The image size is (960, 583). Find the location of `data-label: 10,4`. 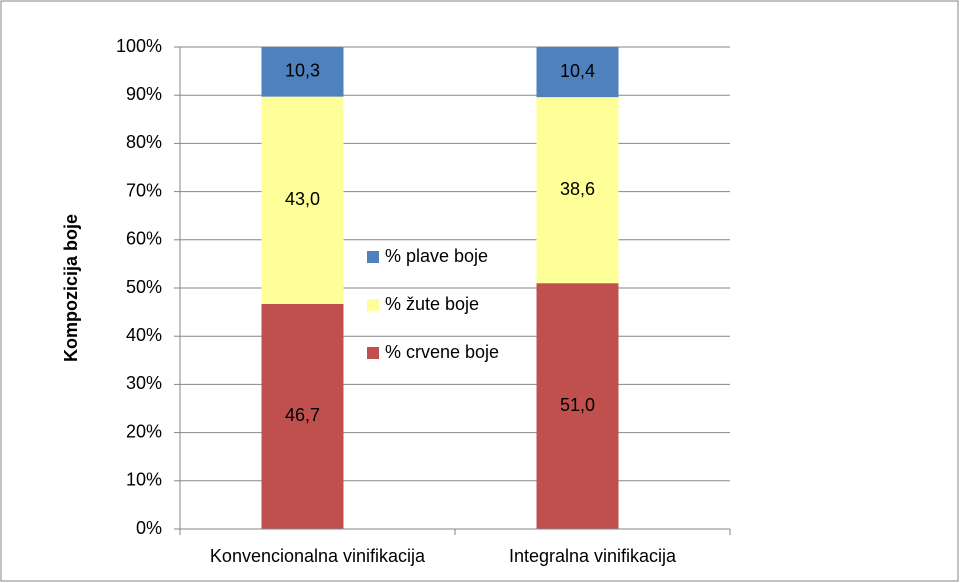

data-label: 10,4 is located at coordinates (577, 71).